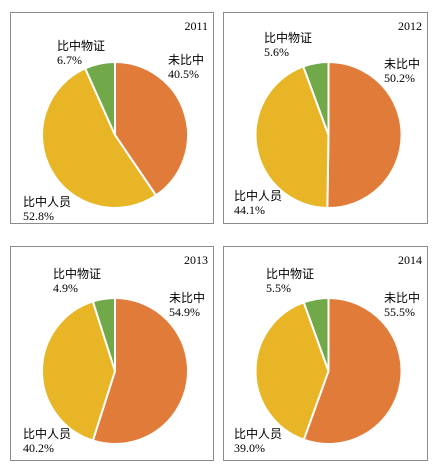  I want to click on slice-percent: 44.1%, so click(249, 210).